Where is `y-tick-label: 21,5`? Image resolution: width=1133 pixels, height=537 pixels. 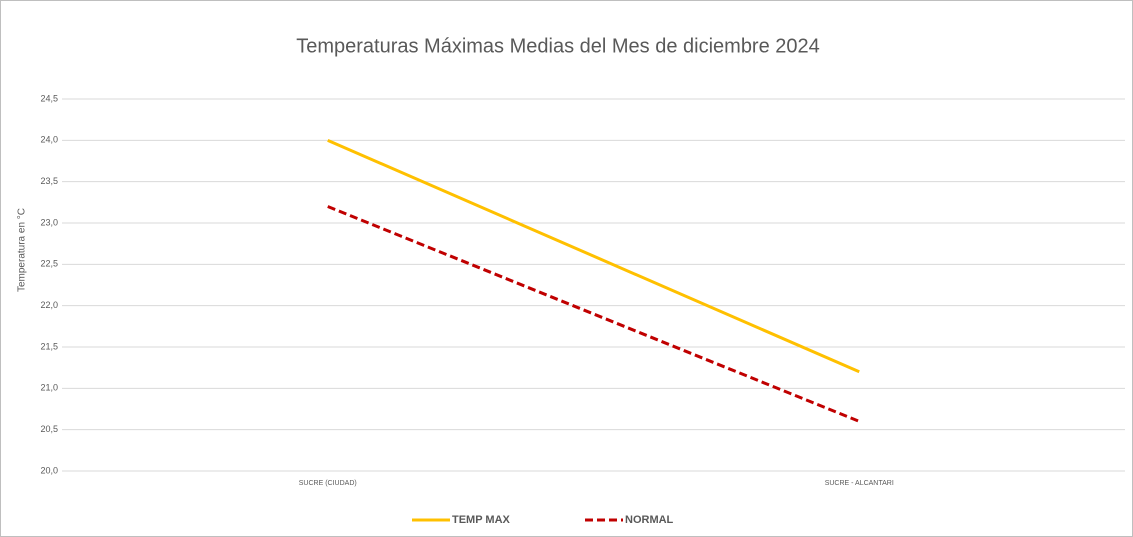
y-tick-label: 21,5 is located at coordinates (49, 346).